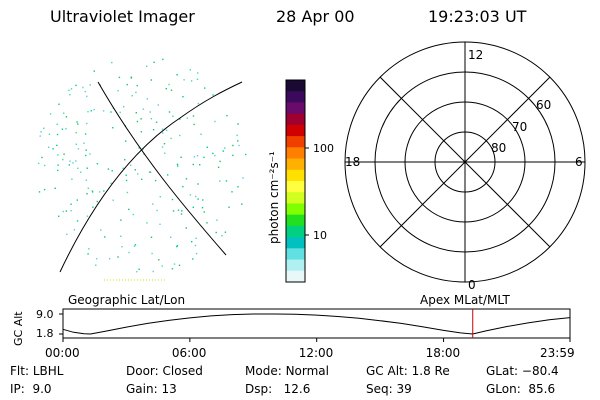 The width and height of the screenshot is (600, 400). Describe the element at coordinates (379, 389) in the screenshot. I see `seq-label: Seq:` at that location.